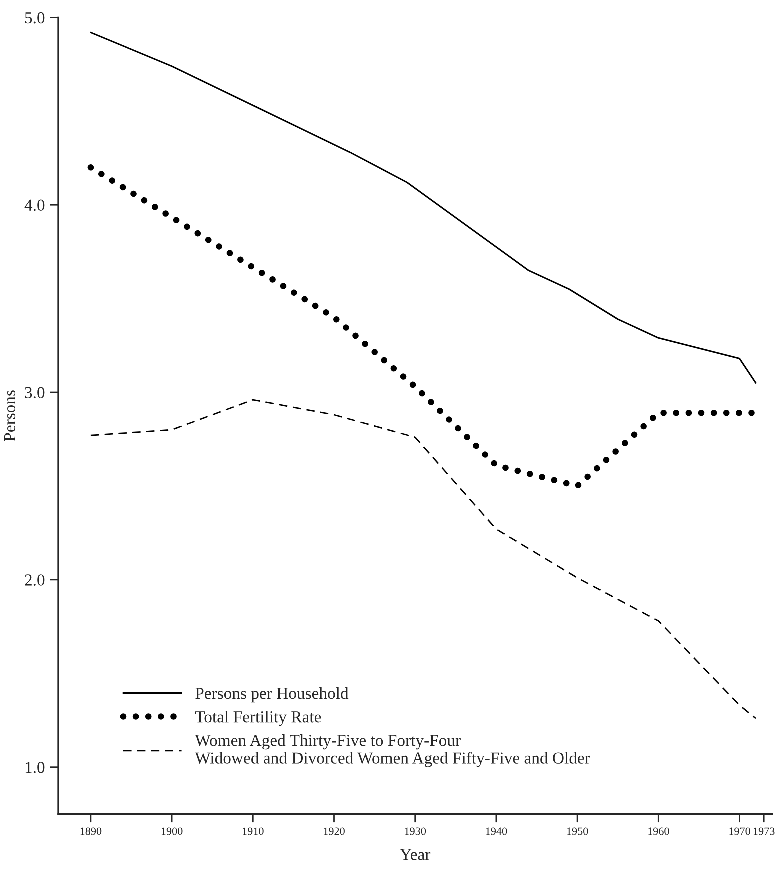 This screenshot has height=885, width=780. Describe the element at coordinates (334, 832) in the screenshot. I see `x-tick-label: 1920` at that location.